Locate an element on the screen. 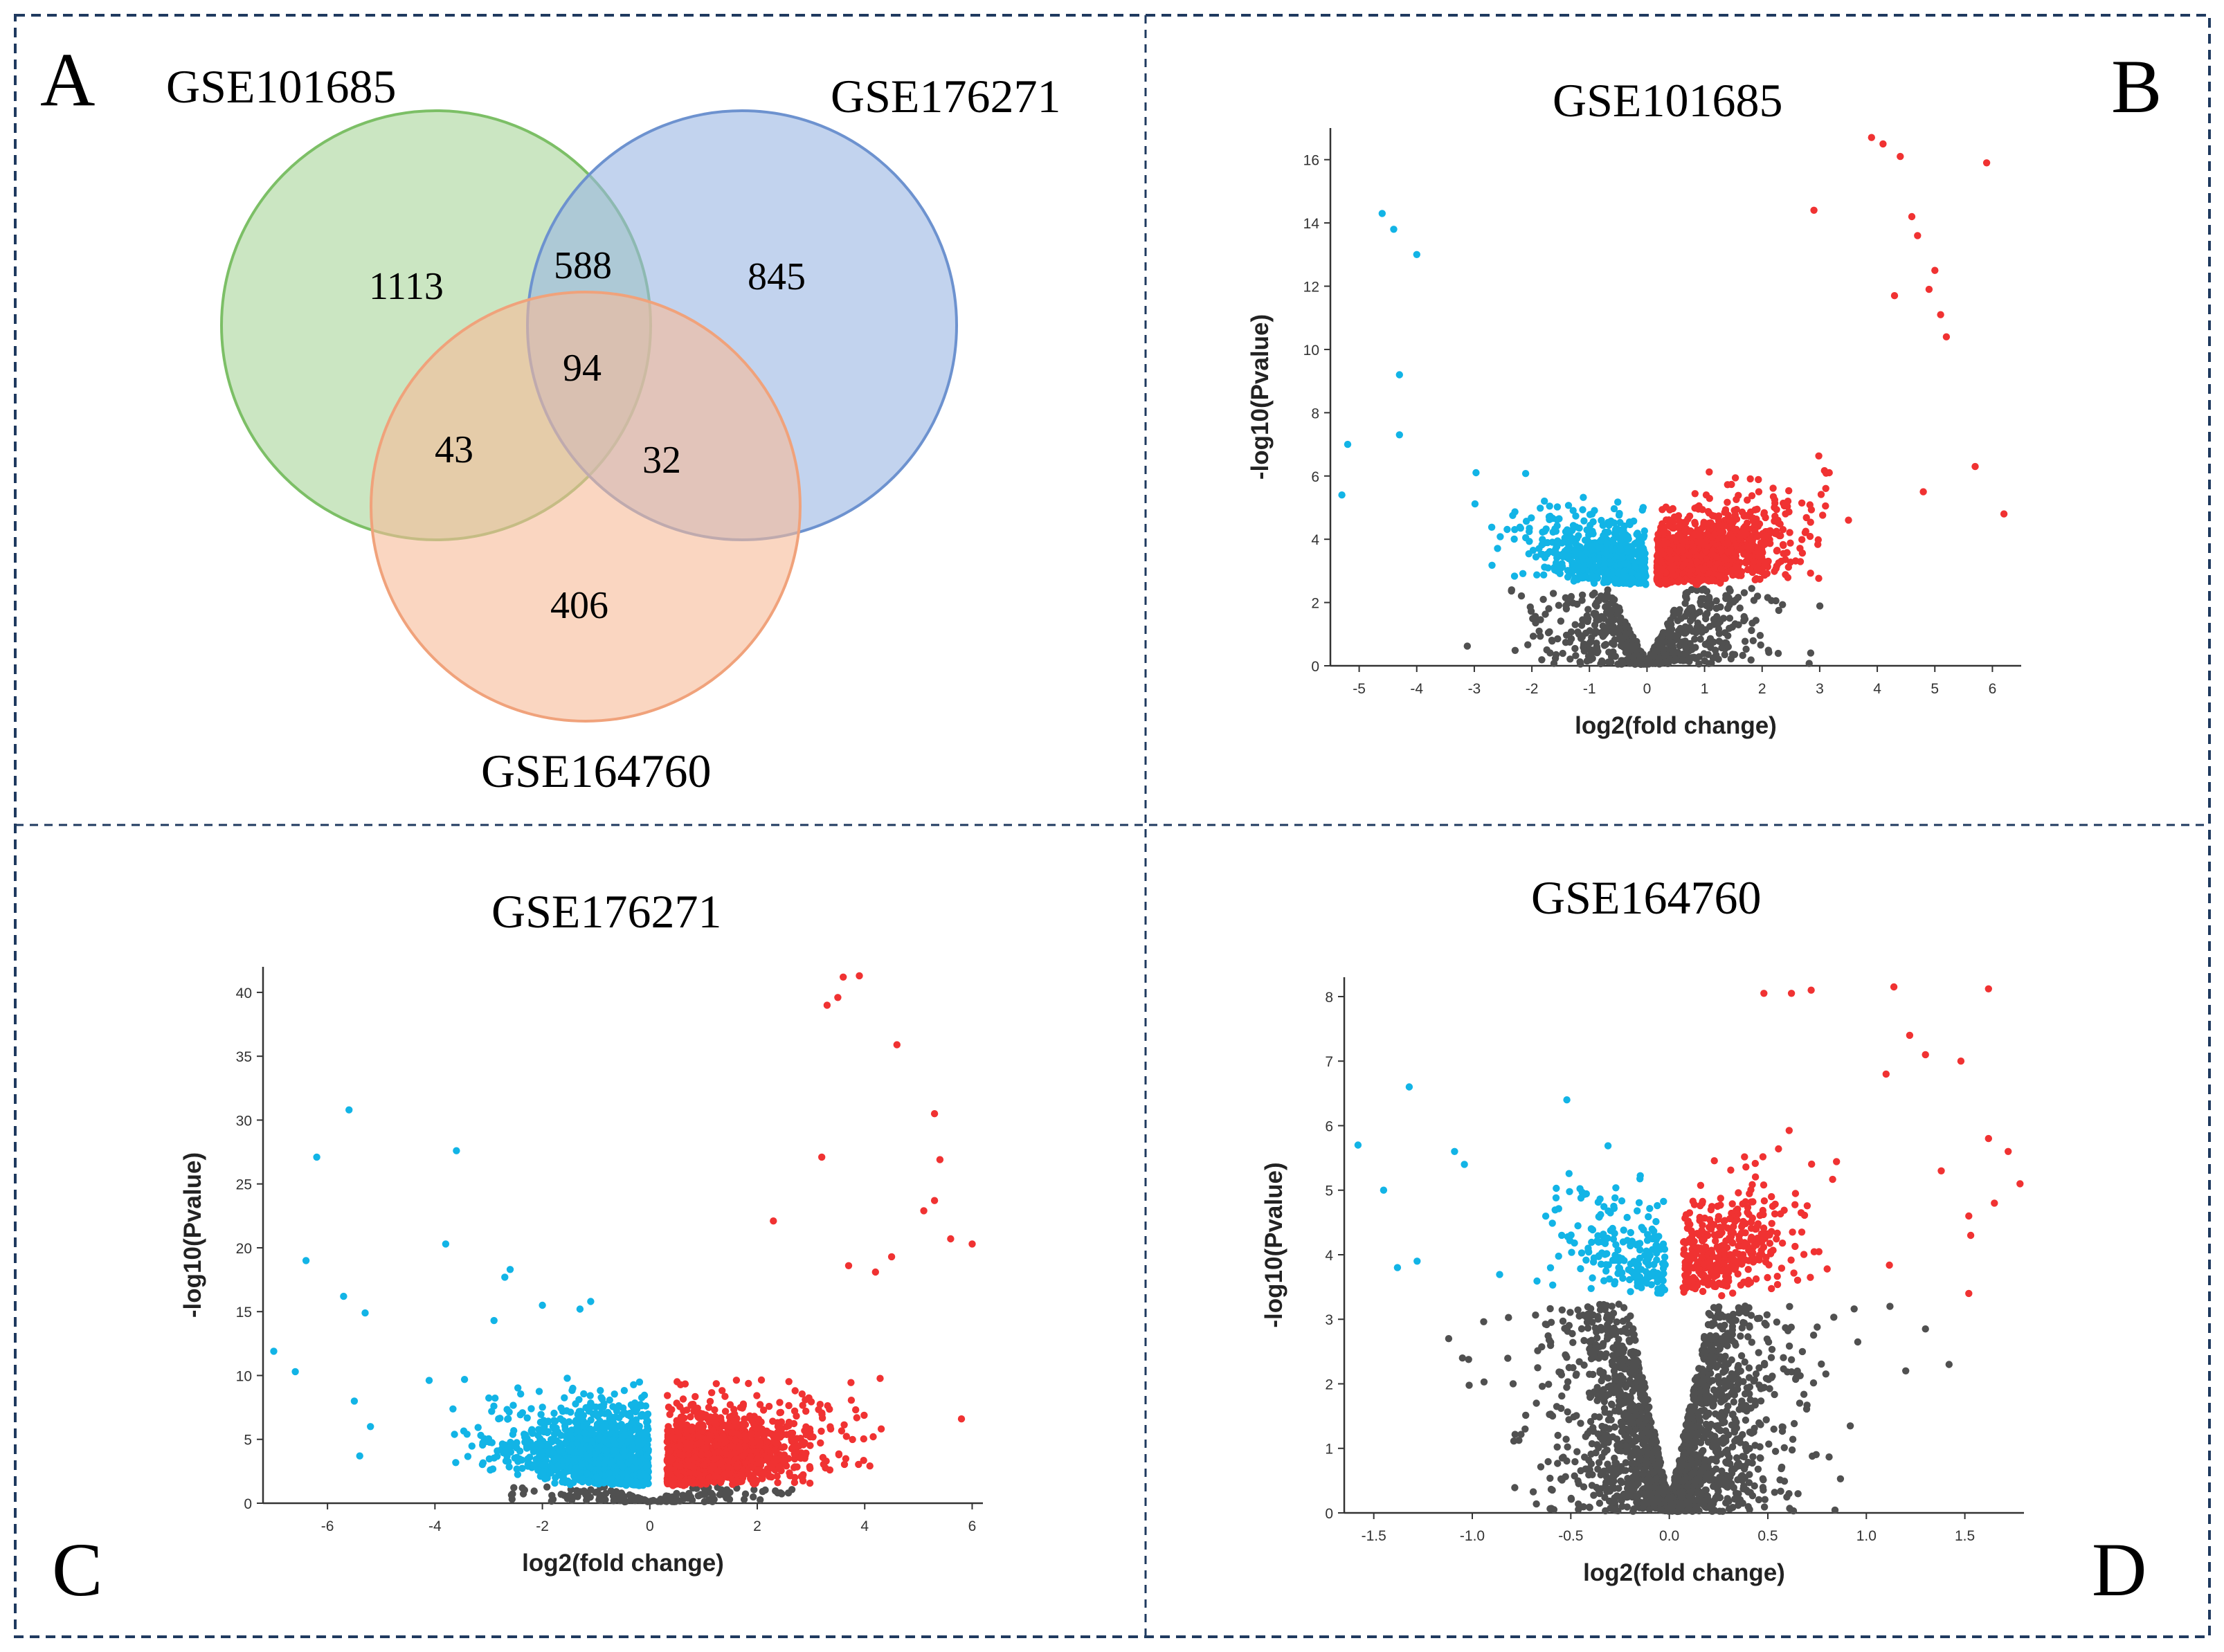 The height and width of the screenshot is (1652, 2224). x-tick-label: 2 is located at coordinates (1762, 689).